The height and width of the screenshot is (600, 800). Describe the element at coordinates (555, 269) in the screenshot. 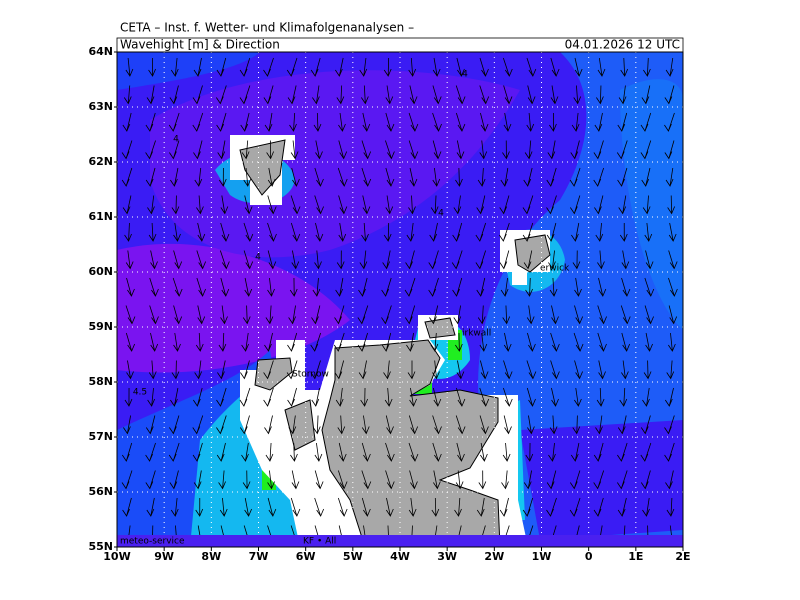

I see `place-label: erwick` at that location.